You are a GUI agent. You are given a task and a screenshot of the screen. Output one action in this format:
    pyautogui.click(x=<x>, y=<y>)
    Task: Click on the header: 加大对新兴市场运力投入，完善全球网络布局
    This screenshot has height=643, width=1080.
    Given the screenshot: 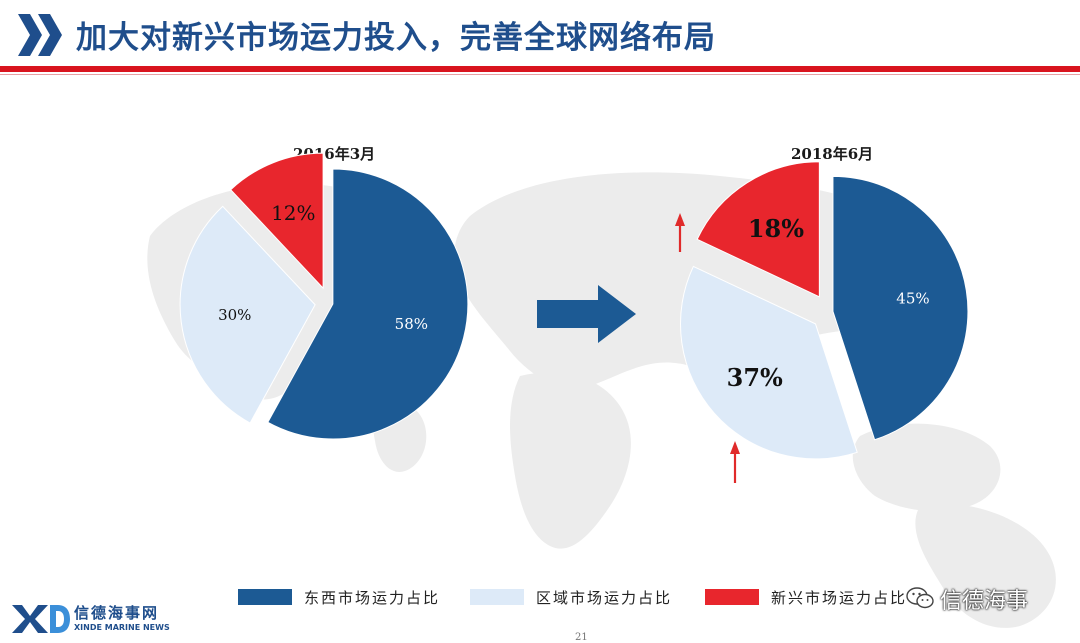 What is the action you would take?
    pyautogui.click(x=540, y=37)
    